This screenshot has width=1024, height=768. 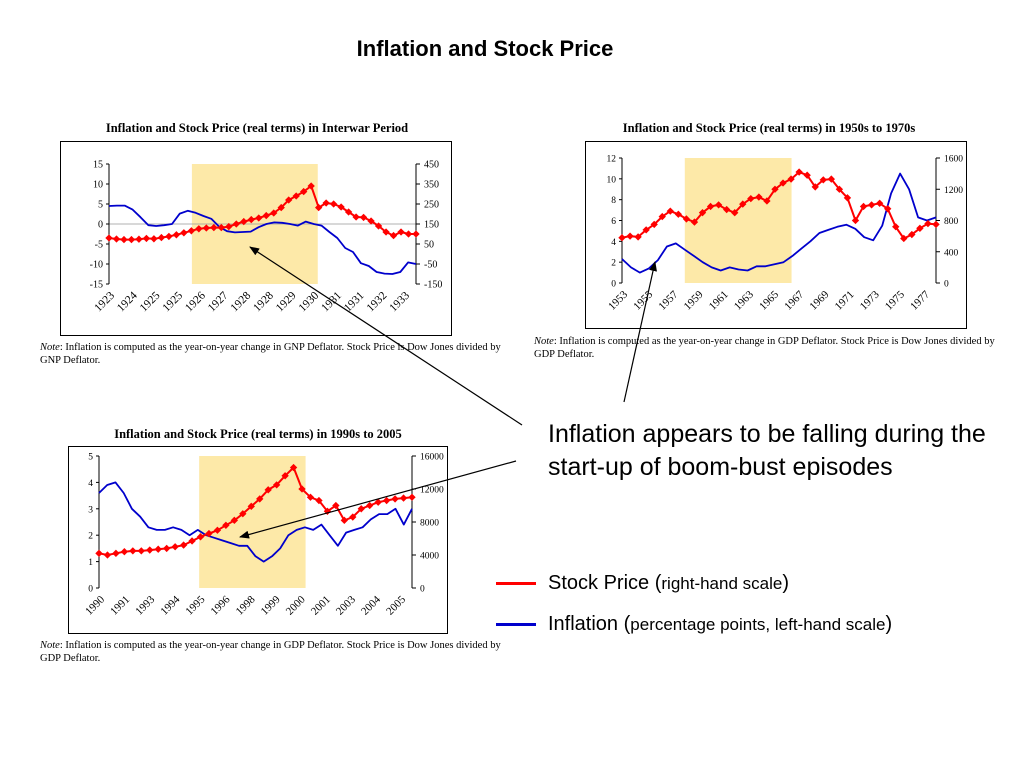 What do you see at coordinates (145, 605) in the screenshot?
I see `x-tick-label: 1993` at bounding box center [145, 605].